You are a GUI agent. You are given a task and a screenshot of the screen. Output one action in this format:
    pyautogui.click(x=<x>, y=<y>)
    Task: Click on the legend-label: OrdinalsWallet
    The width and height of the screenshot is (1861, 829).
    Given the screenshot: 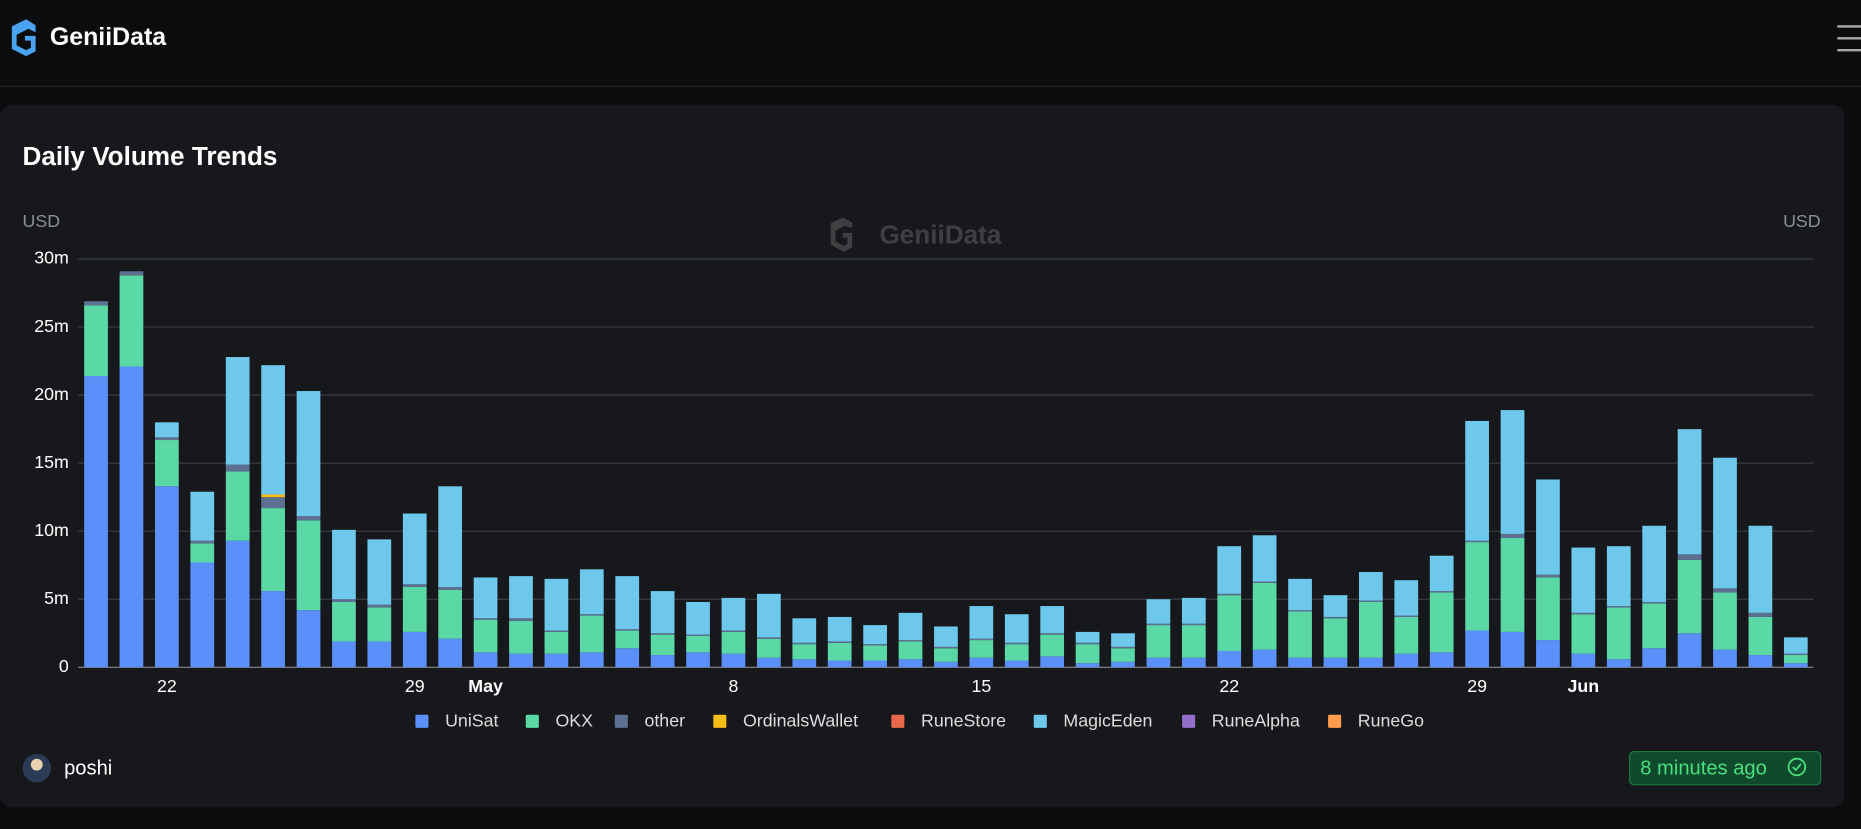 What is the action you would take?
    pyautogui.click(x=800, y=721)
    